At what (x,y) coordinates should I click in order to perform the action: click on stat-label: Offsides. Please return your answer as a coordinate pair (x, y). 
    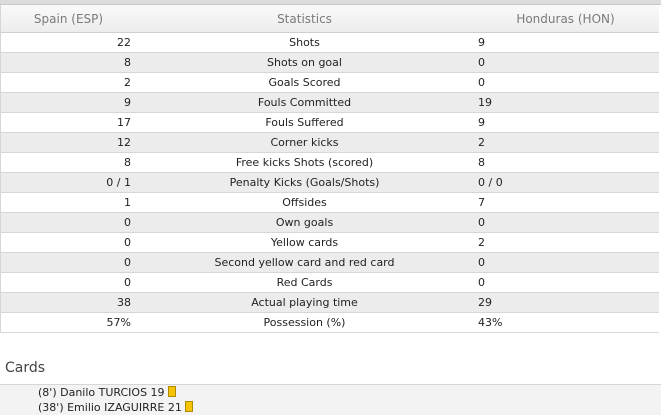
    Looking at the image, I should click on (304, 202).